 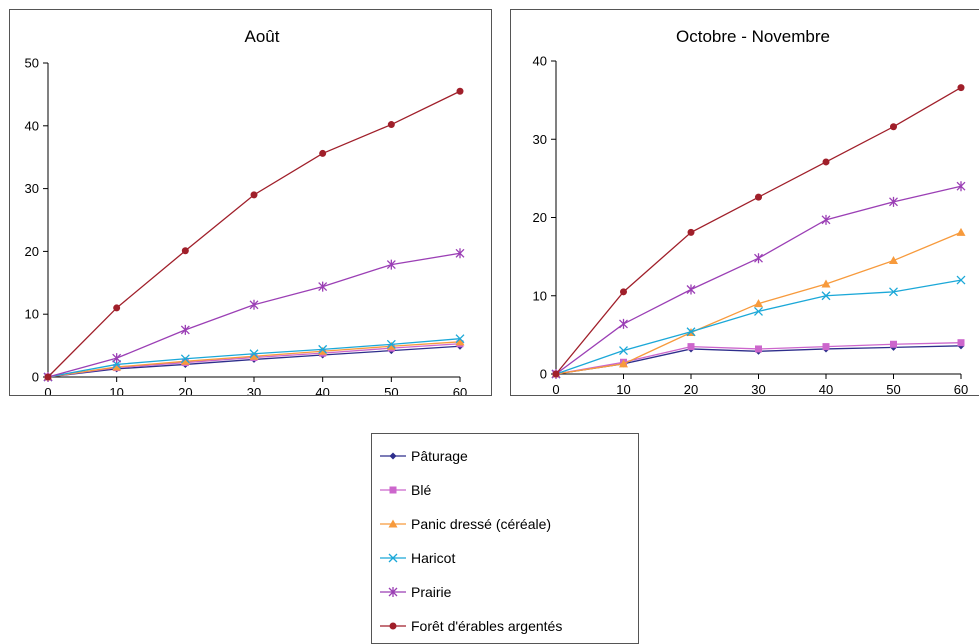 What do you see at coordinates (540, 61) in the screenshot?
I see `oct-y-tick-label: 40` at bounding box center [540, 61].